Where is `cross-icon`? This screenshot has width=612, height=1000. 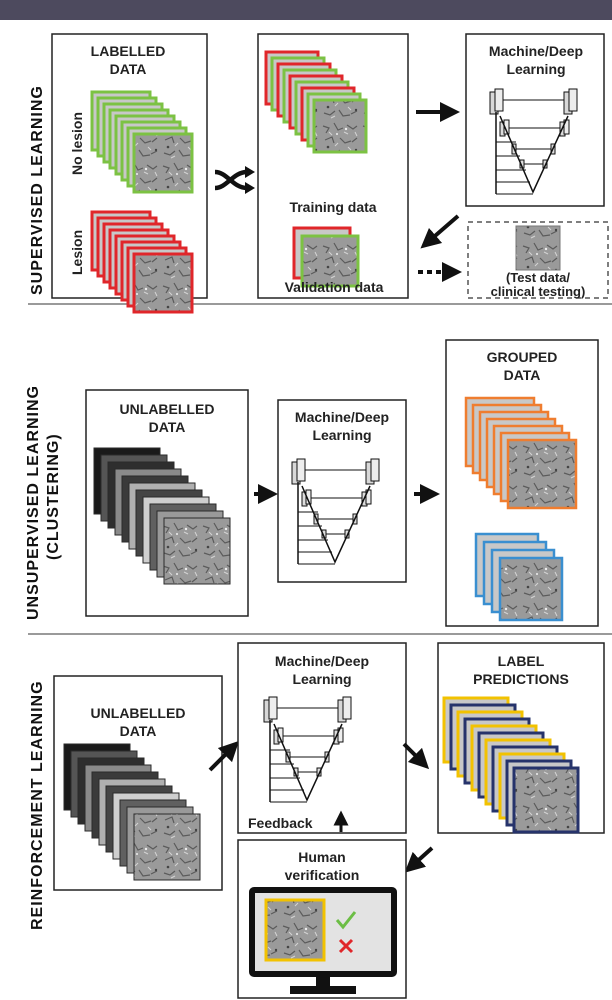
cross-icon is located at coordinates (346, 946).